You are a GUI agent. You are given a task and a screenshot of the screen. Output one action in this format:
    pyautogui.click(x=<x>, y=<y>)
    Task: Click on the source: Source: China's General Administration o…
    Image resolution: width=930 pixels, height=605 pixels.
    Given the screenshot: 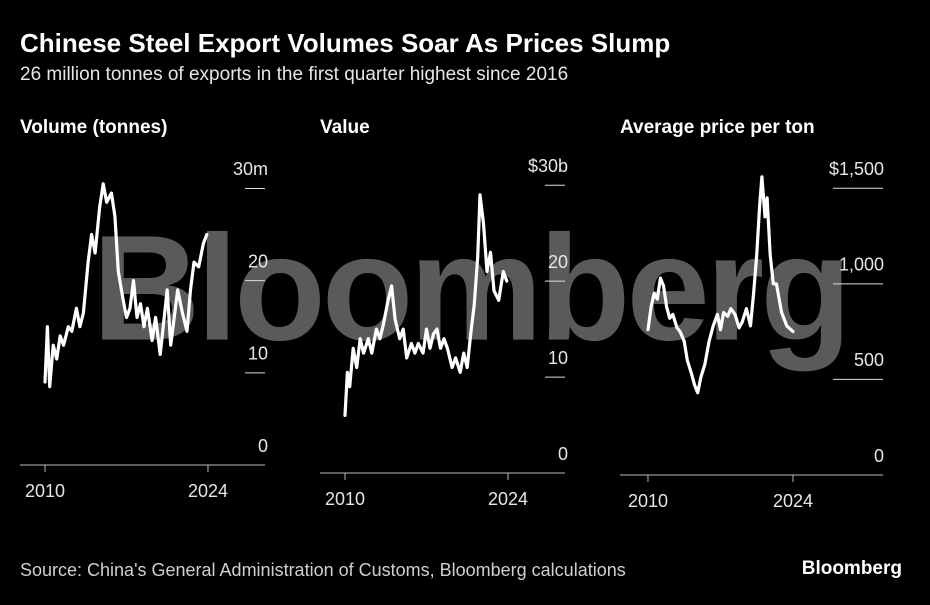 What is the action you would take?
    pyautogui.click(x=323, y=570)
    